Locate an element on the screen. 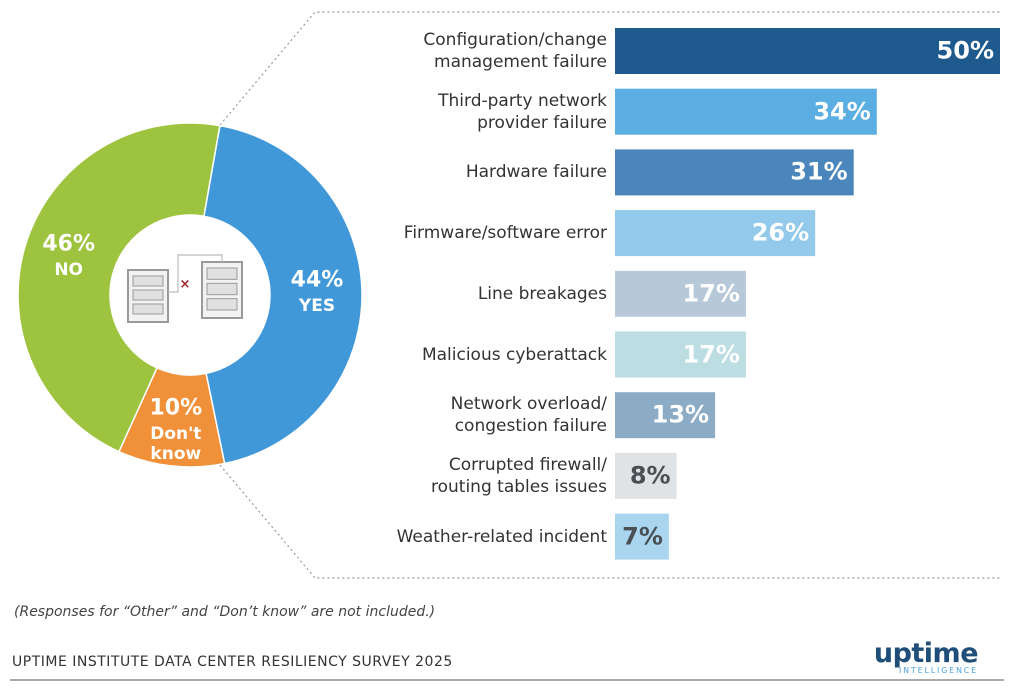 The width and height of the screenshot is (1024, 692). value-label: 26% is located at coordinates (780, 232).